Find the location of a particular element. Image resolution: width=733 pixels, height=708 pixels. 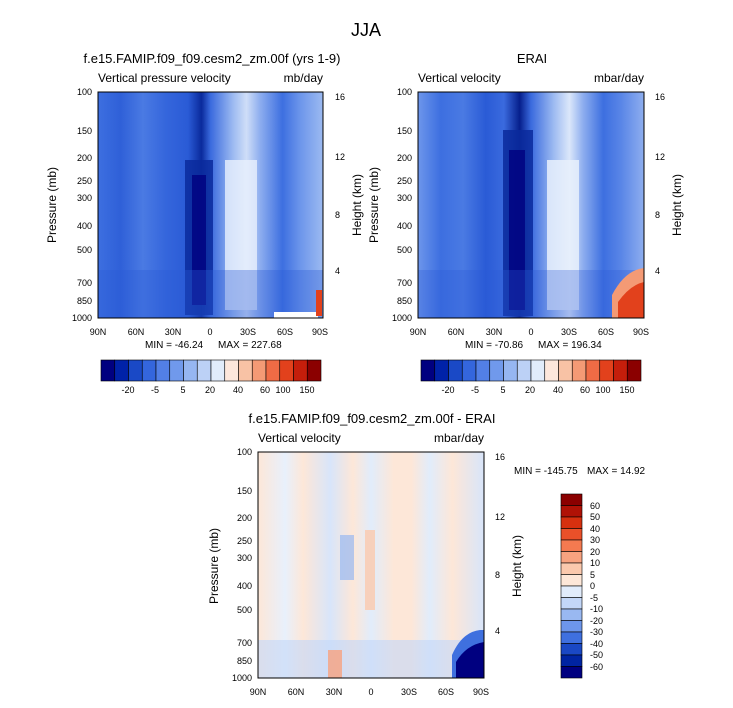

y-axis-label-right: Height (km) is located at coordinates (357, 205).